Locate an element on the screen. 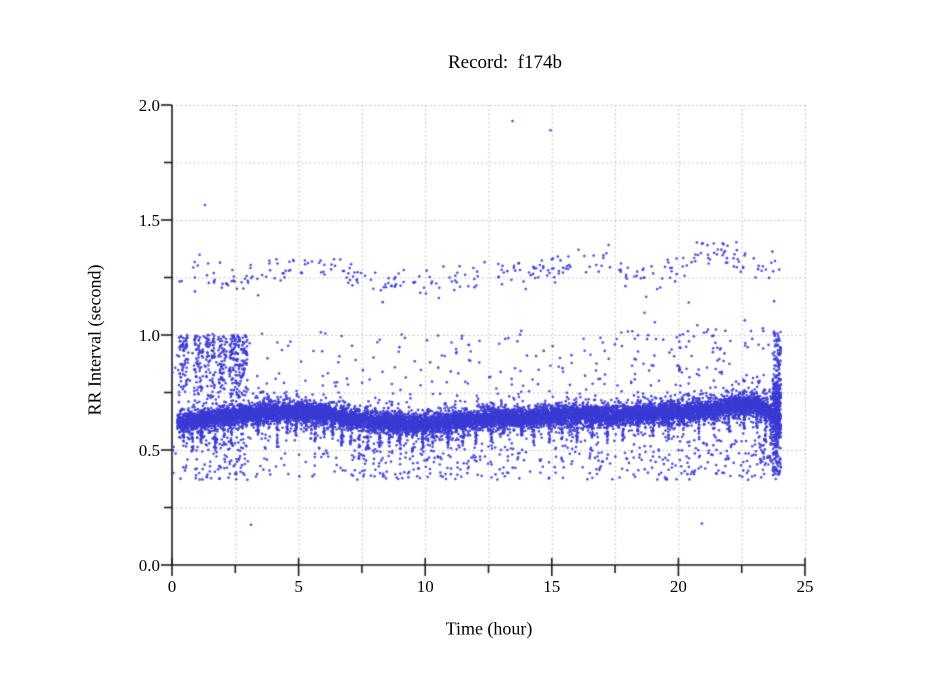  y-tick-label: 1.0 is located at coordinates (149, 335).